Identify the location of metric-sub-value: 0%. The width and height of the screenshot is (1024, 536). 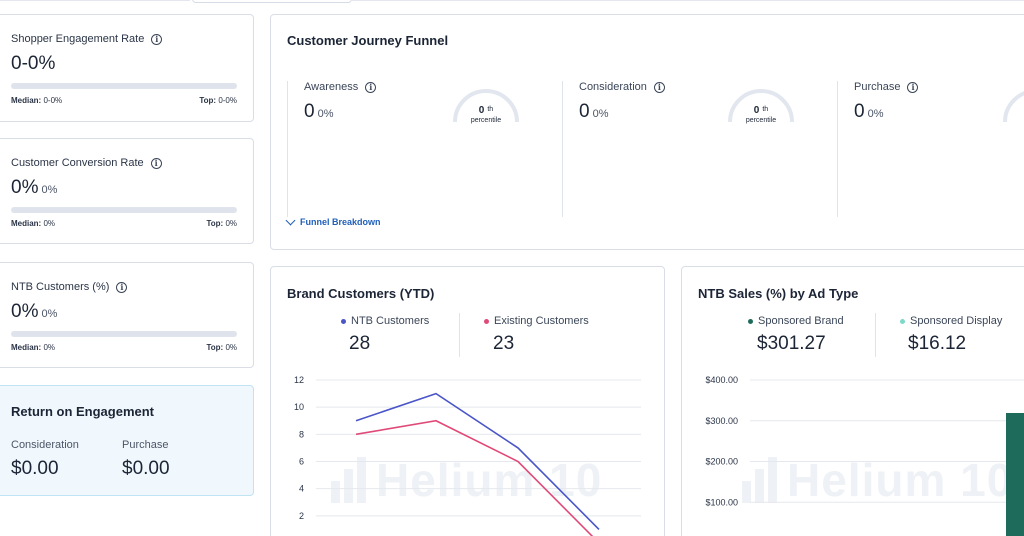
(49, 190).